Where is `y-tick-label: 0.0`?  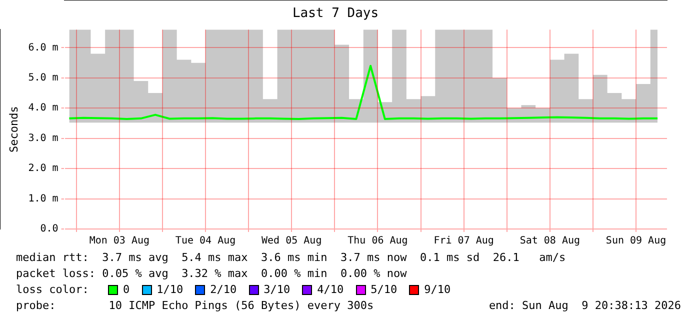
y-tick-label: 0.0 is located at coordinates (49, 229).